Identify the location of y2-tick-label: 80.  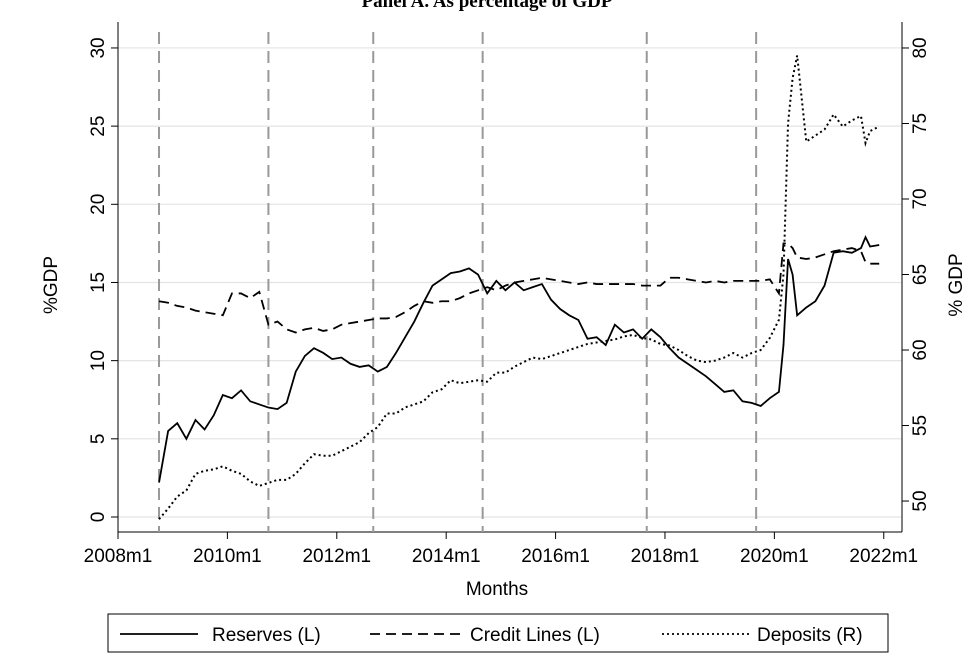
(920, 47).